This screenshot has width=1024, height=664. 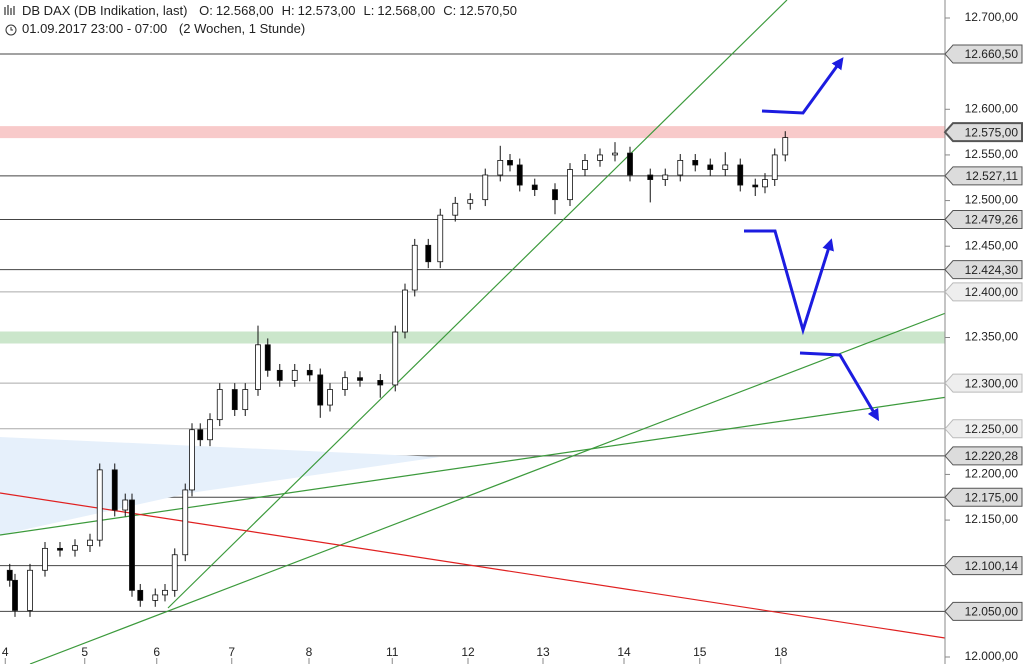 What do you see at coordinates (9, 10) in the screenshot?
I see `chart-icon` at bounding box center [9, 10].